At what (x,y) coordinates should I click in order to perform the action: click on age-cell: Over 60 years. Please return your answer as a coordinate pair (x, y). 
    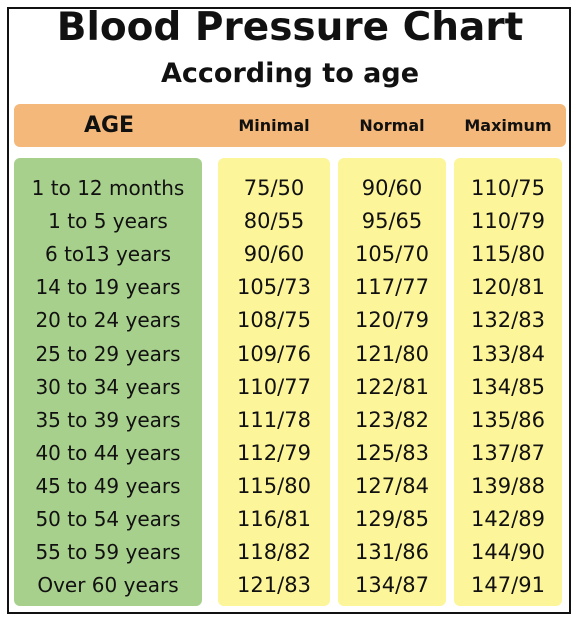
    Looking at the image, I should click on (108, 585).